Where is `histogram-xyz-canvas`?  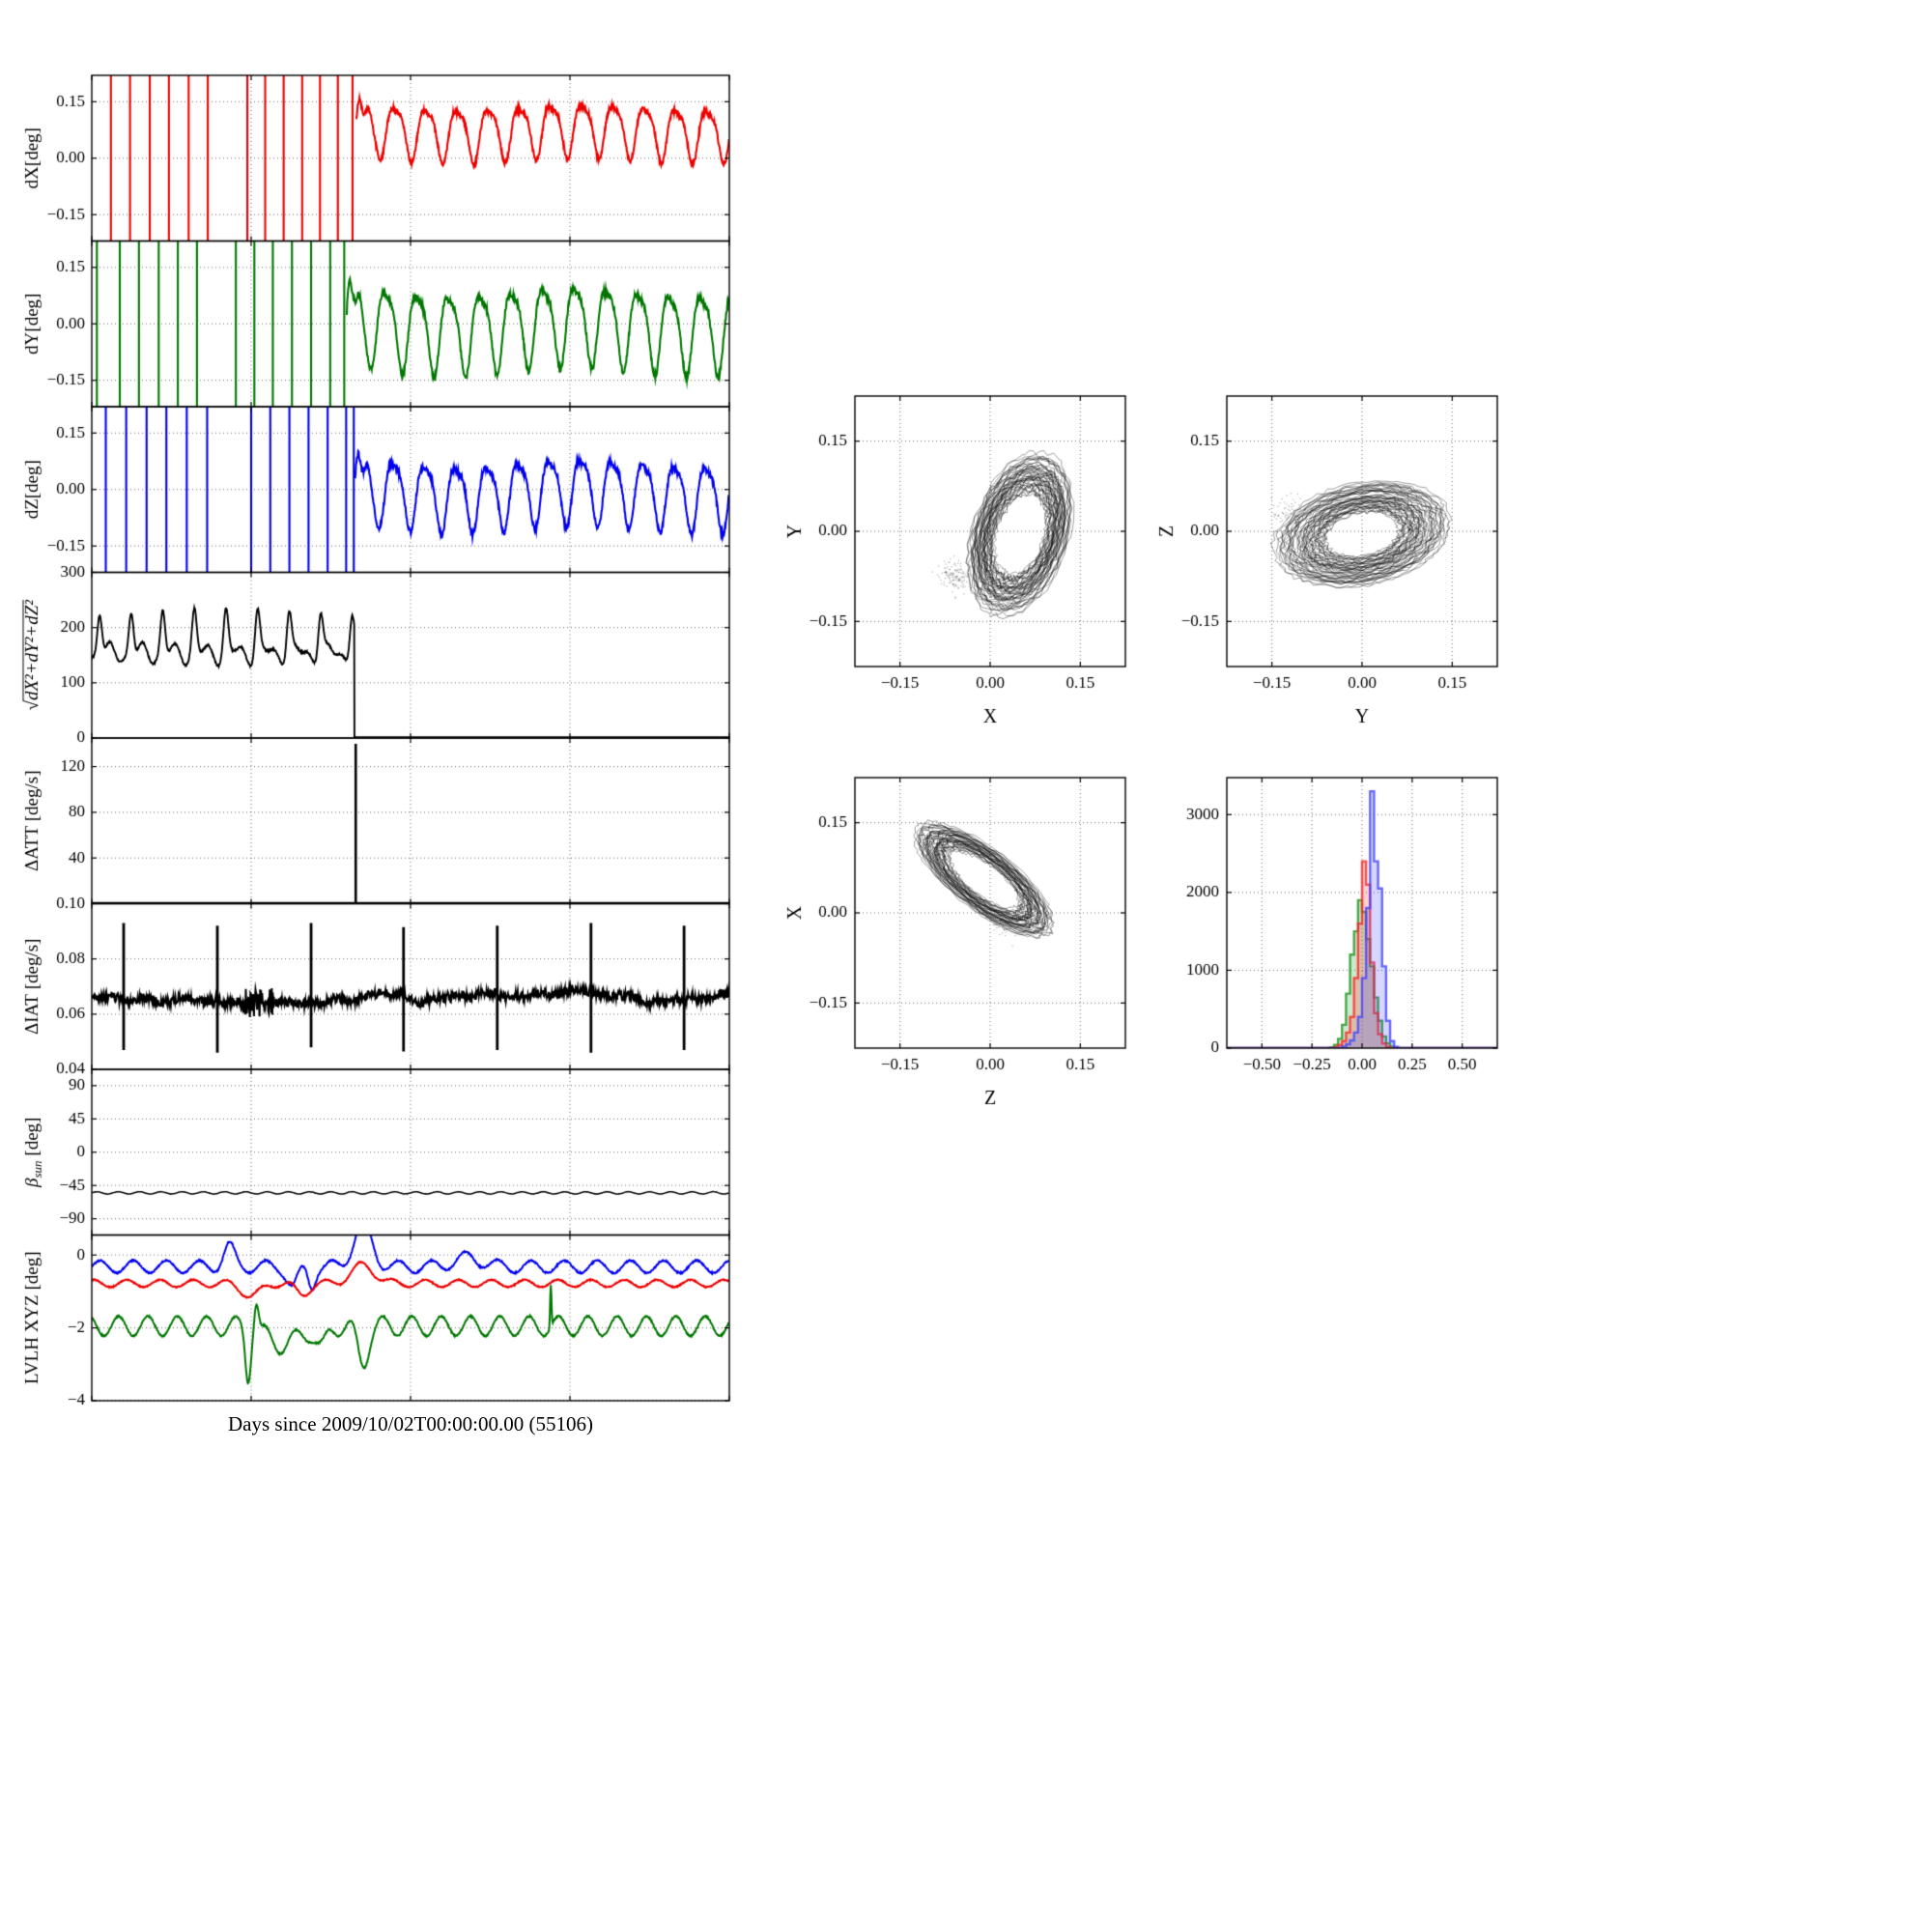
histogram-xyz-canvas is located at coordinates (1323, 949).